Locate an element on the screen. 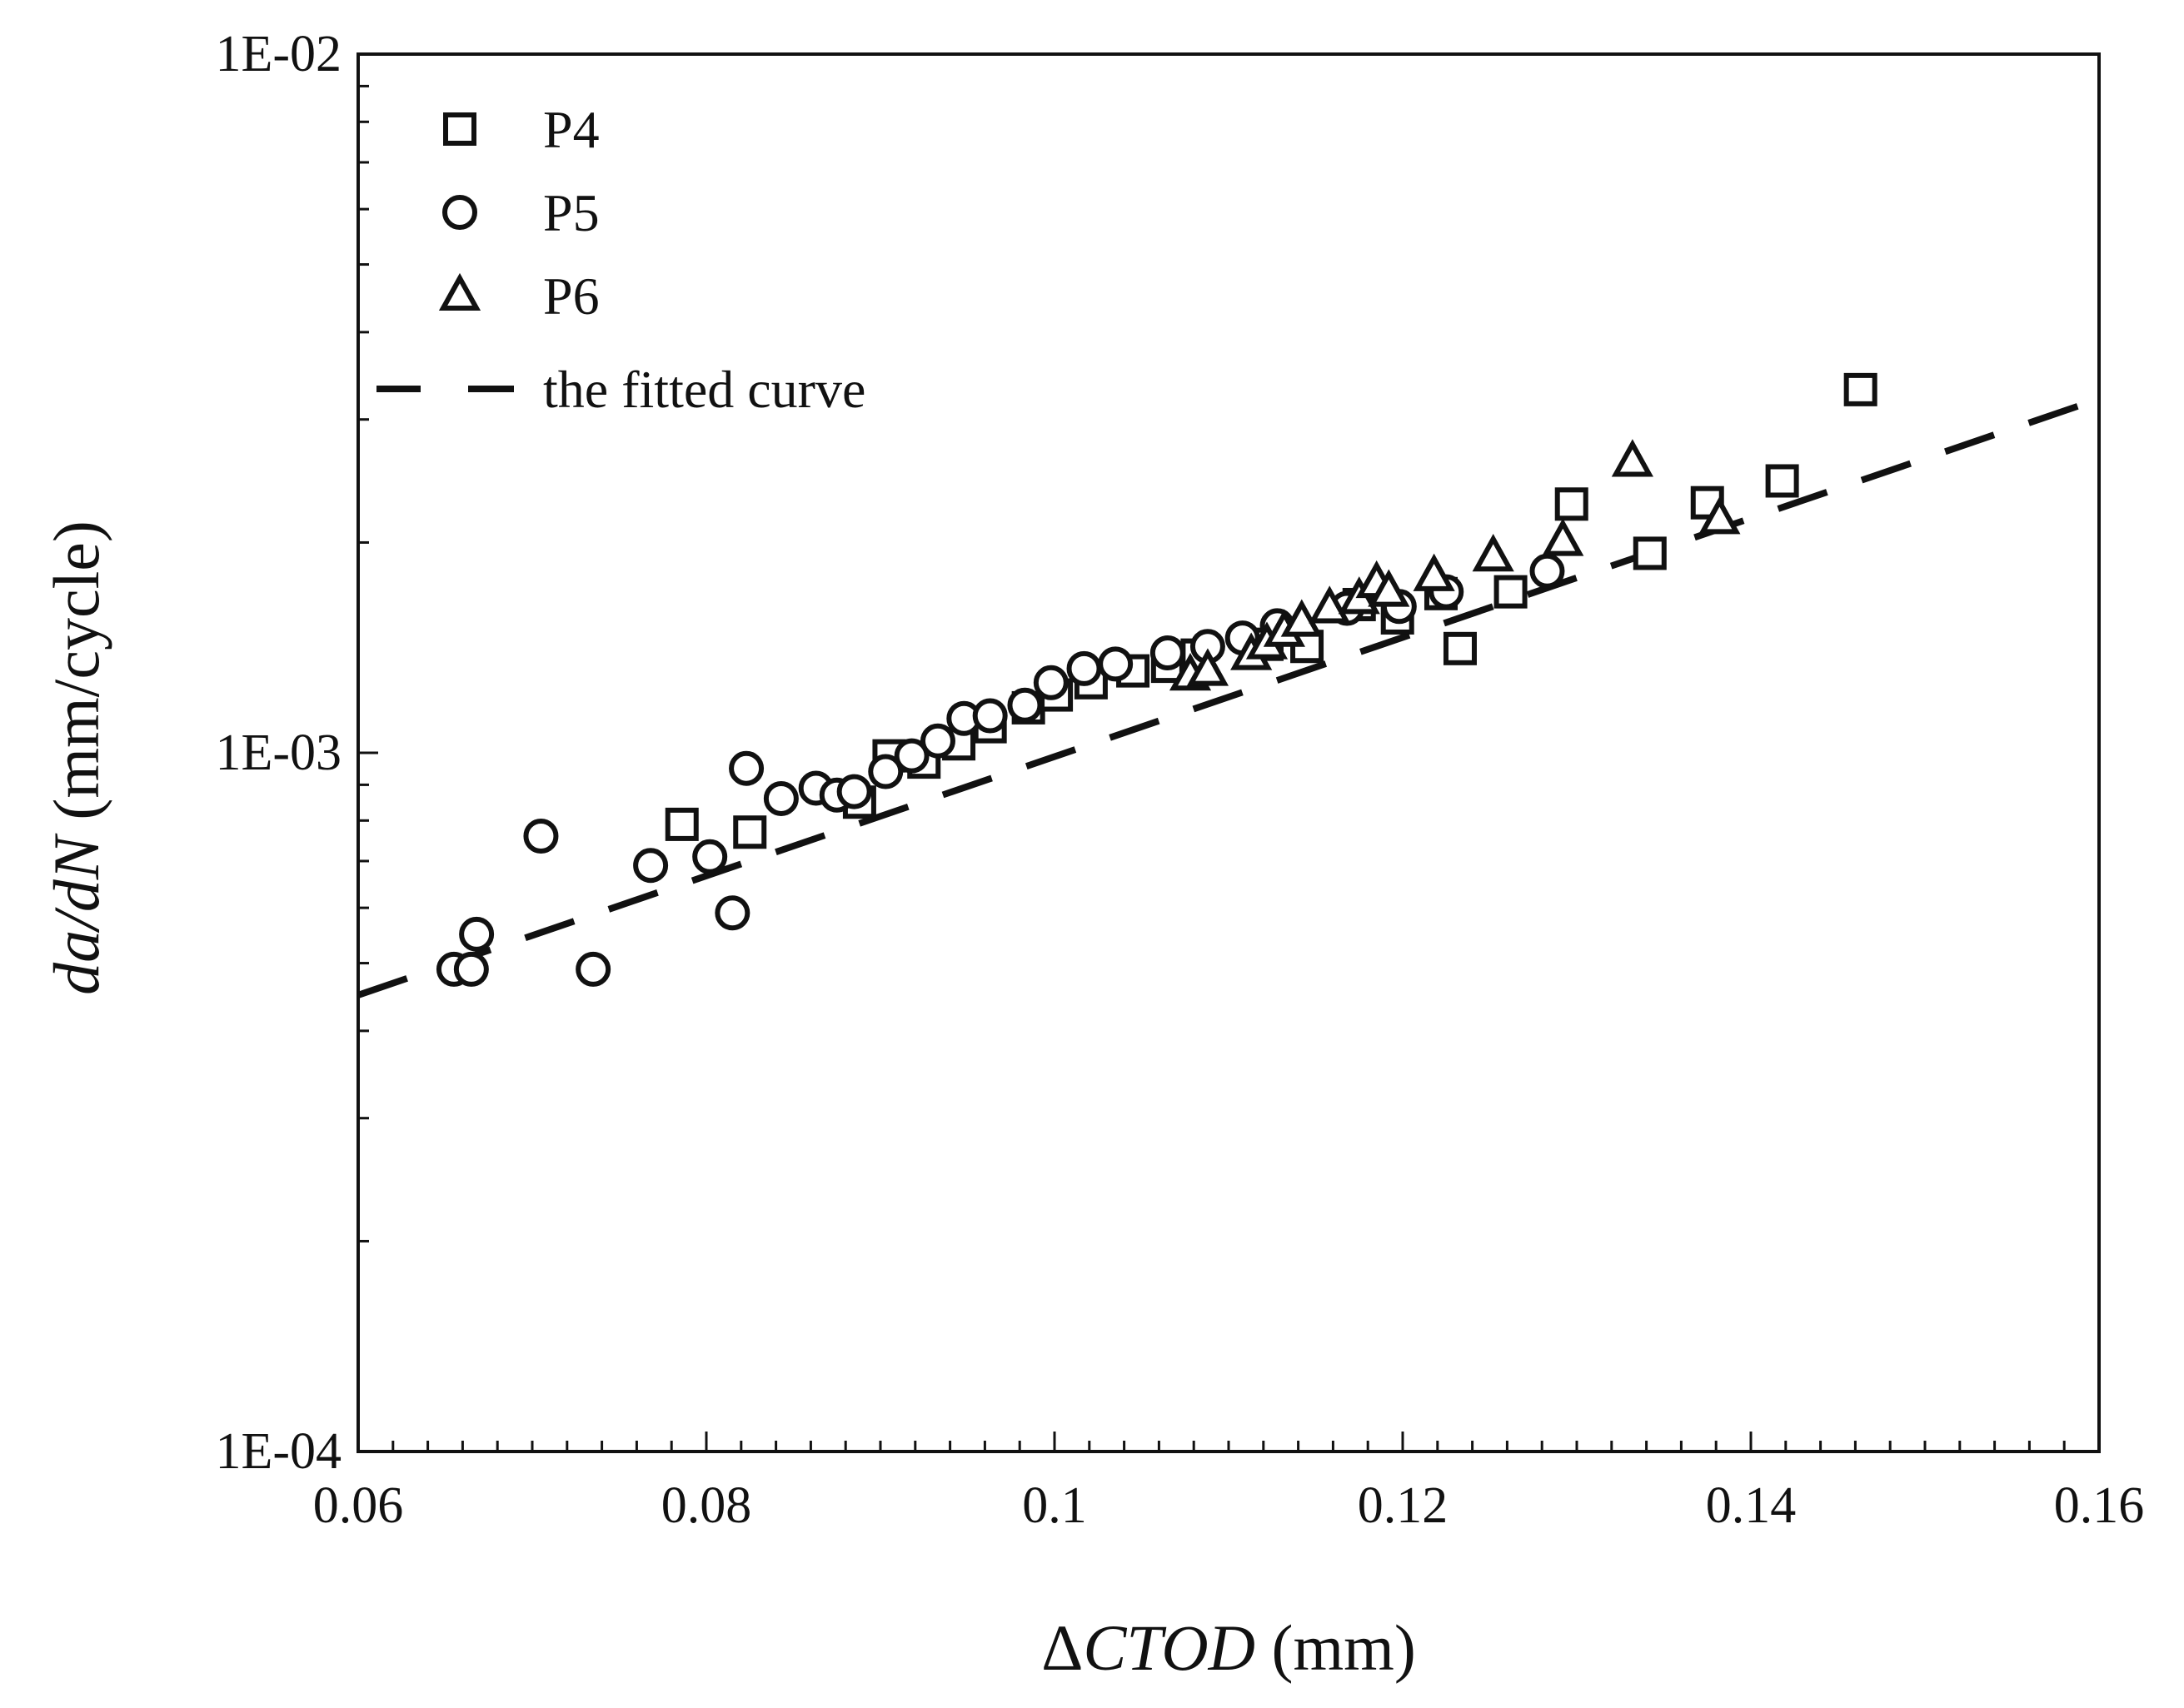  y-tick-label: 1E-02 is located at coordinates (278, 54).